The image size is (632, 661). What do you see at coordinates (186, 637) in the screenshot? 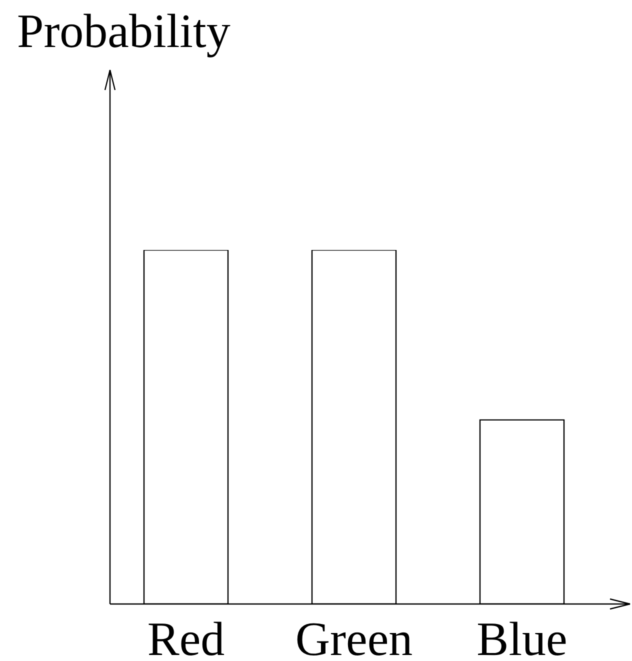
I see `x-tick-label: Red` at bounding box center [186, 637].